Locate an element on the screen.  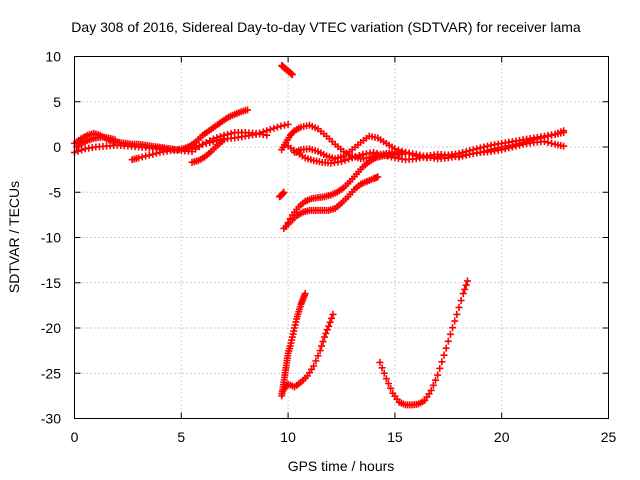
x-tick-label: 15 is located at coordinates (395, 437).